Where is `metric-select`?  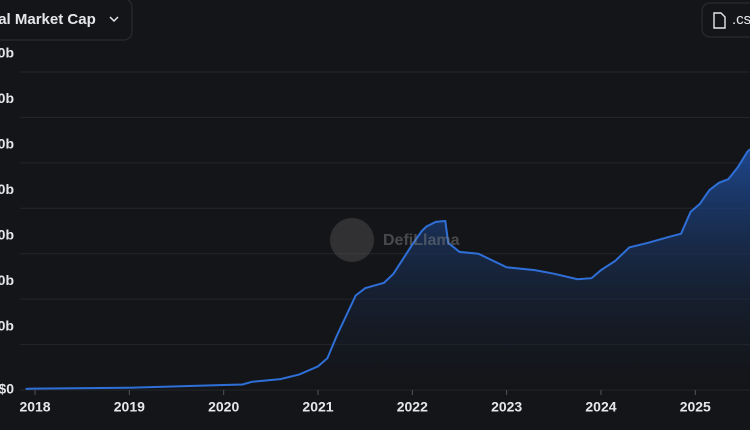
metric-select is located at coordinates (66, 20).